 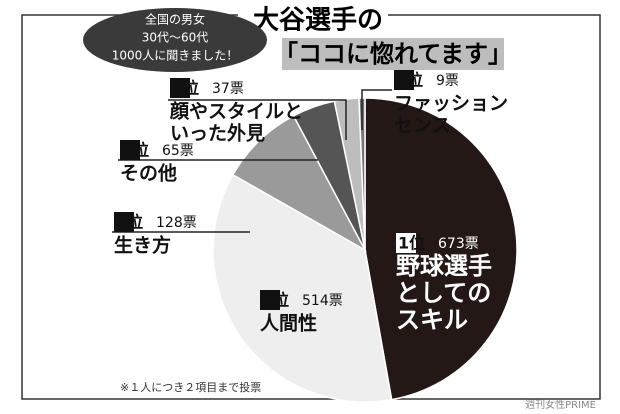 What do you see at coordinates (190, 387) in the screenshot?
I see `footnote: ※１人につき２項目まで投票` at bounding box center [190, 387].